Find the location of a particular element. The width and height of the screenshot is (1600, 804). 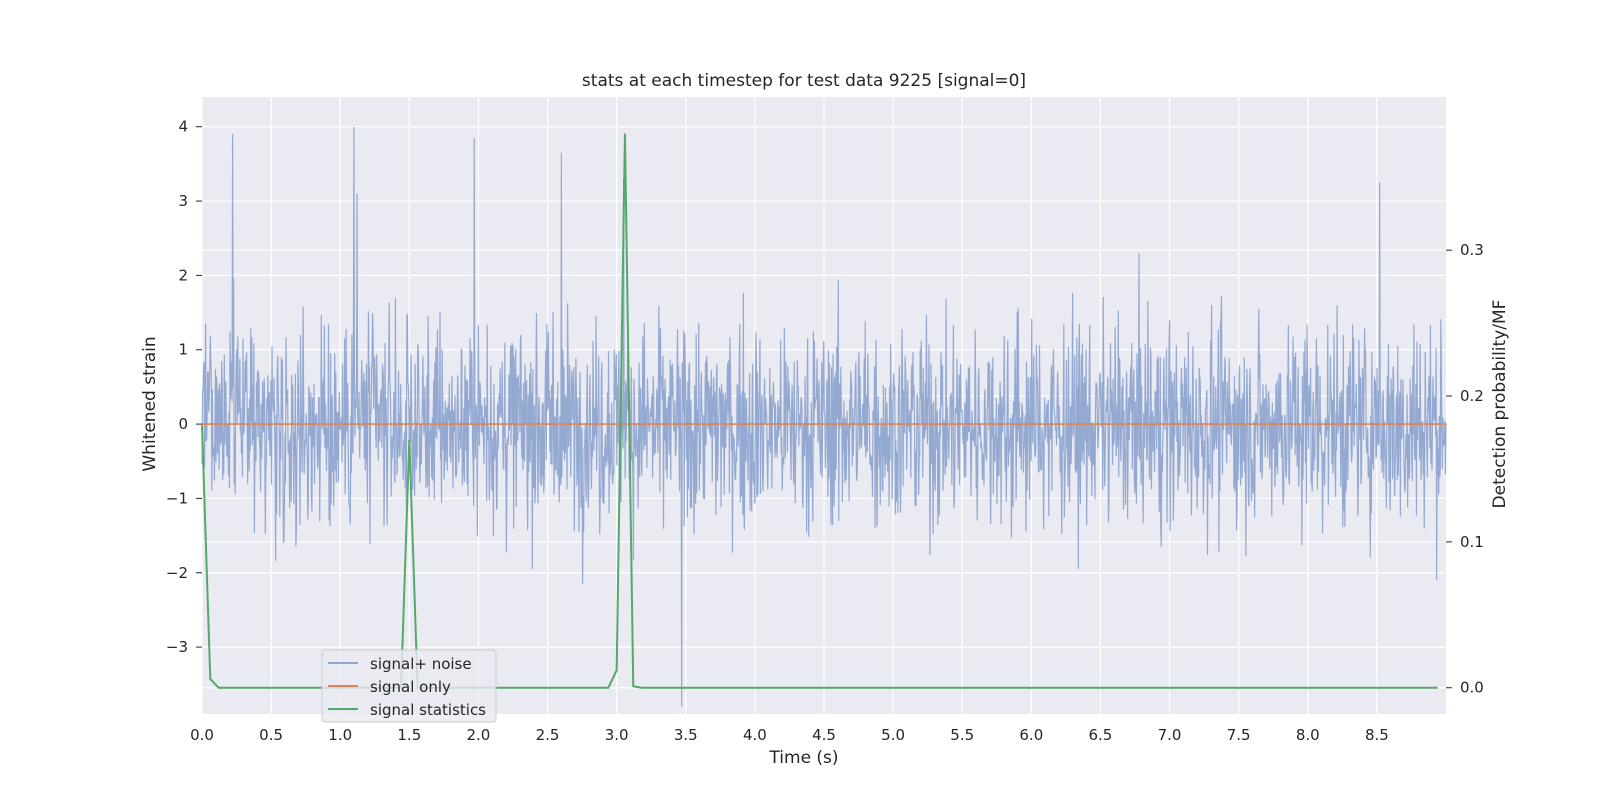

legend-label-signal-only: signal only is located at coordinates (410, 687).